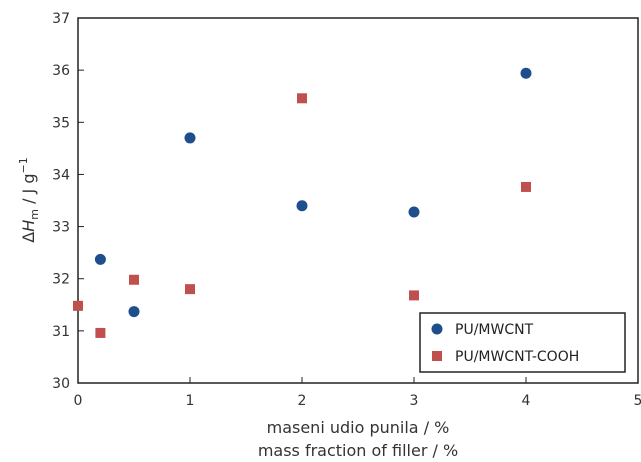 The height and width of the screenshot is (462, 641). What do you see at coordinates (437, 356) in the screenshot?
I see `legend-marker-pu-mwcnt-cooh` at bounding box center [437, 356].